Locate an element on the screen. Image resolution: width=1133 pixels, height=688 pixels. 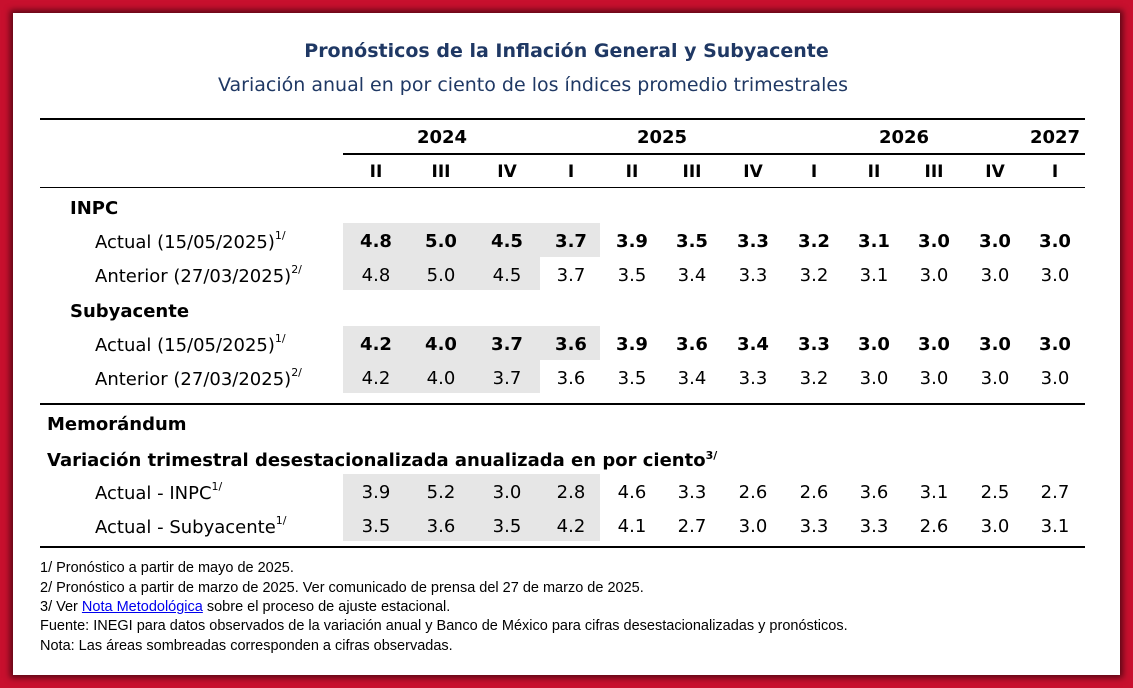
row-label-text: Anterior (27/03/2025) is located at coordinates (193, 379).